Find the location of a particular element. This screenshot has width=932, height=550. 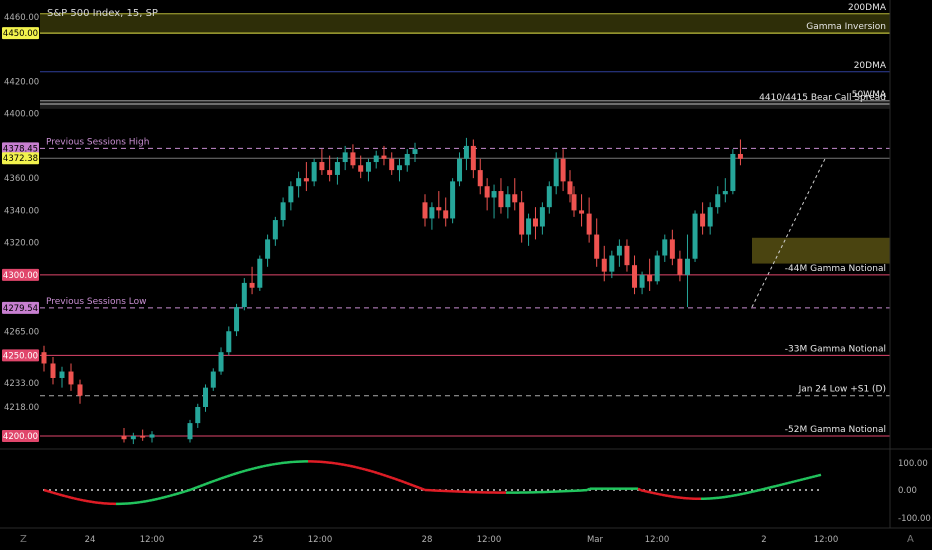

price-tick-label: 4360.00 is located at coordinates (21, 179).